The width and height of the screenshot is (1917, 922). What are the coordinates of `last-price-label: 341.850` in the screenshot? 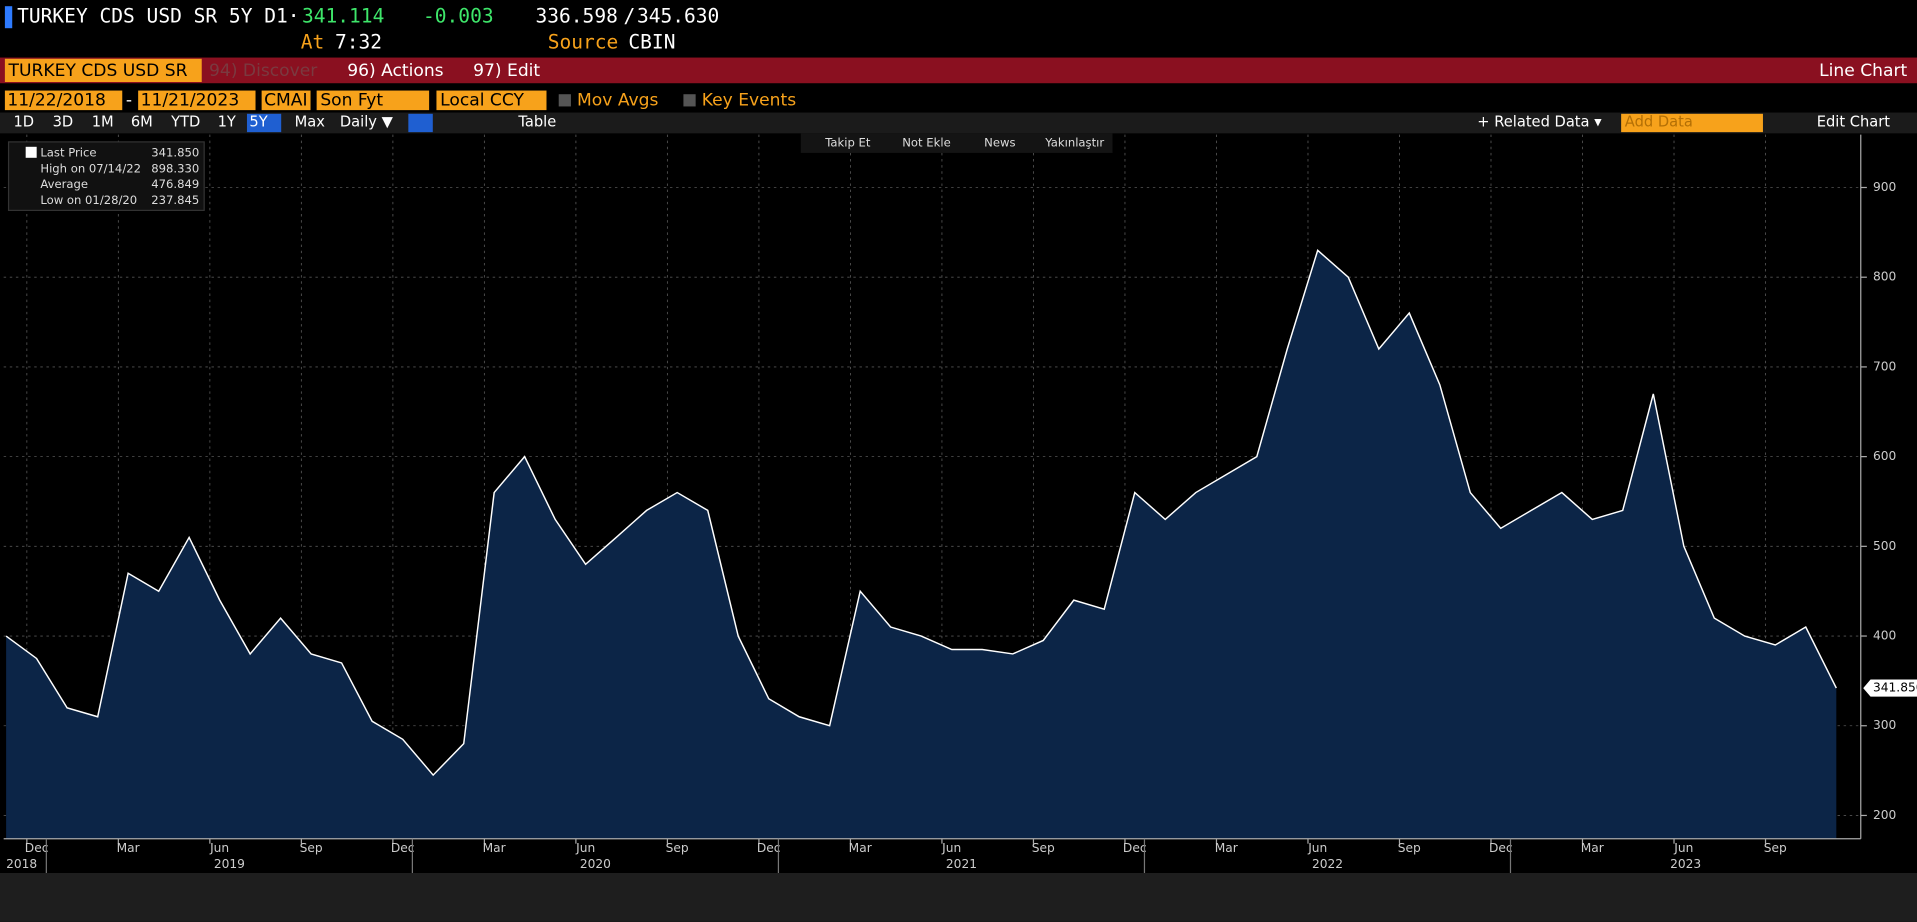 It's located at (1895, 688).